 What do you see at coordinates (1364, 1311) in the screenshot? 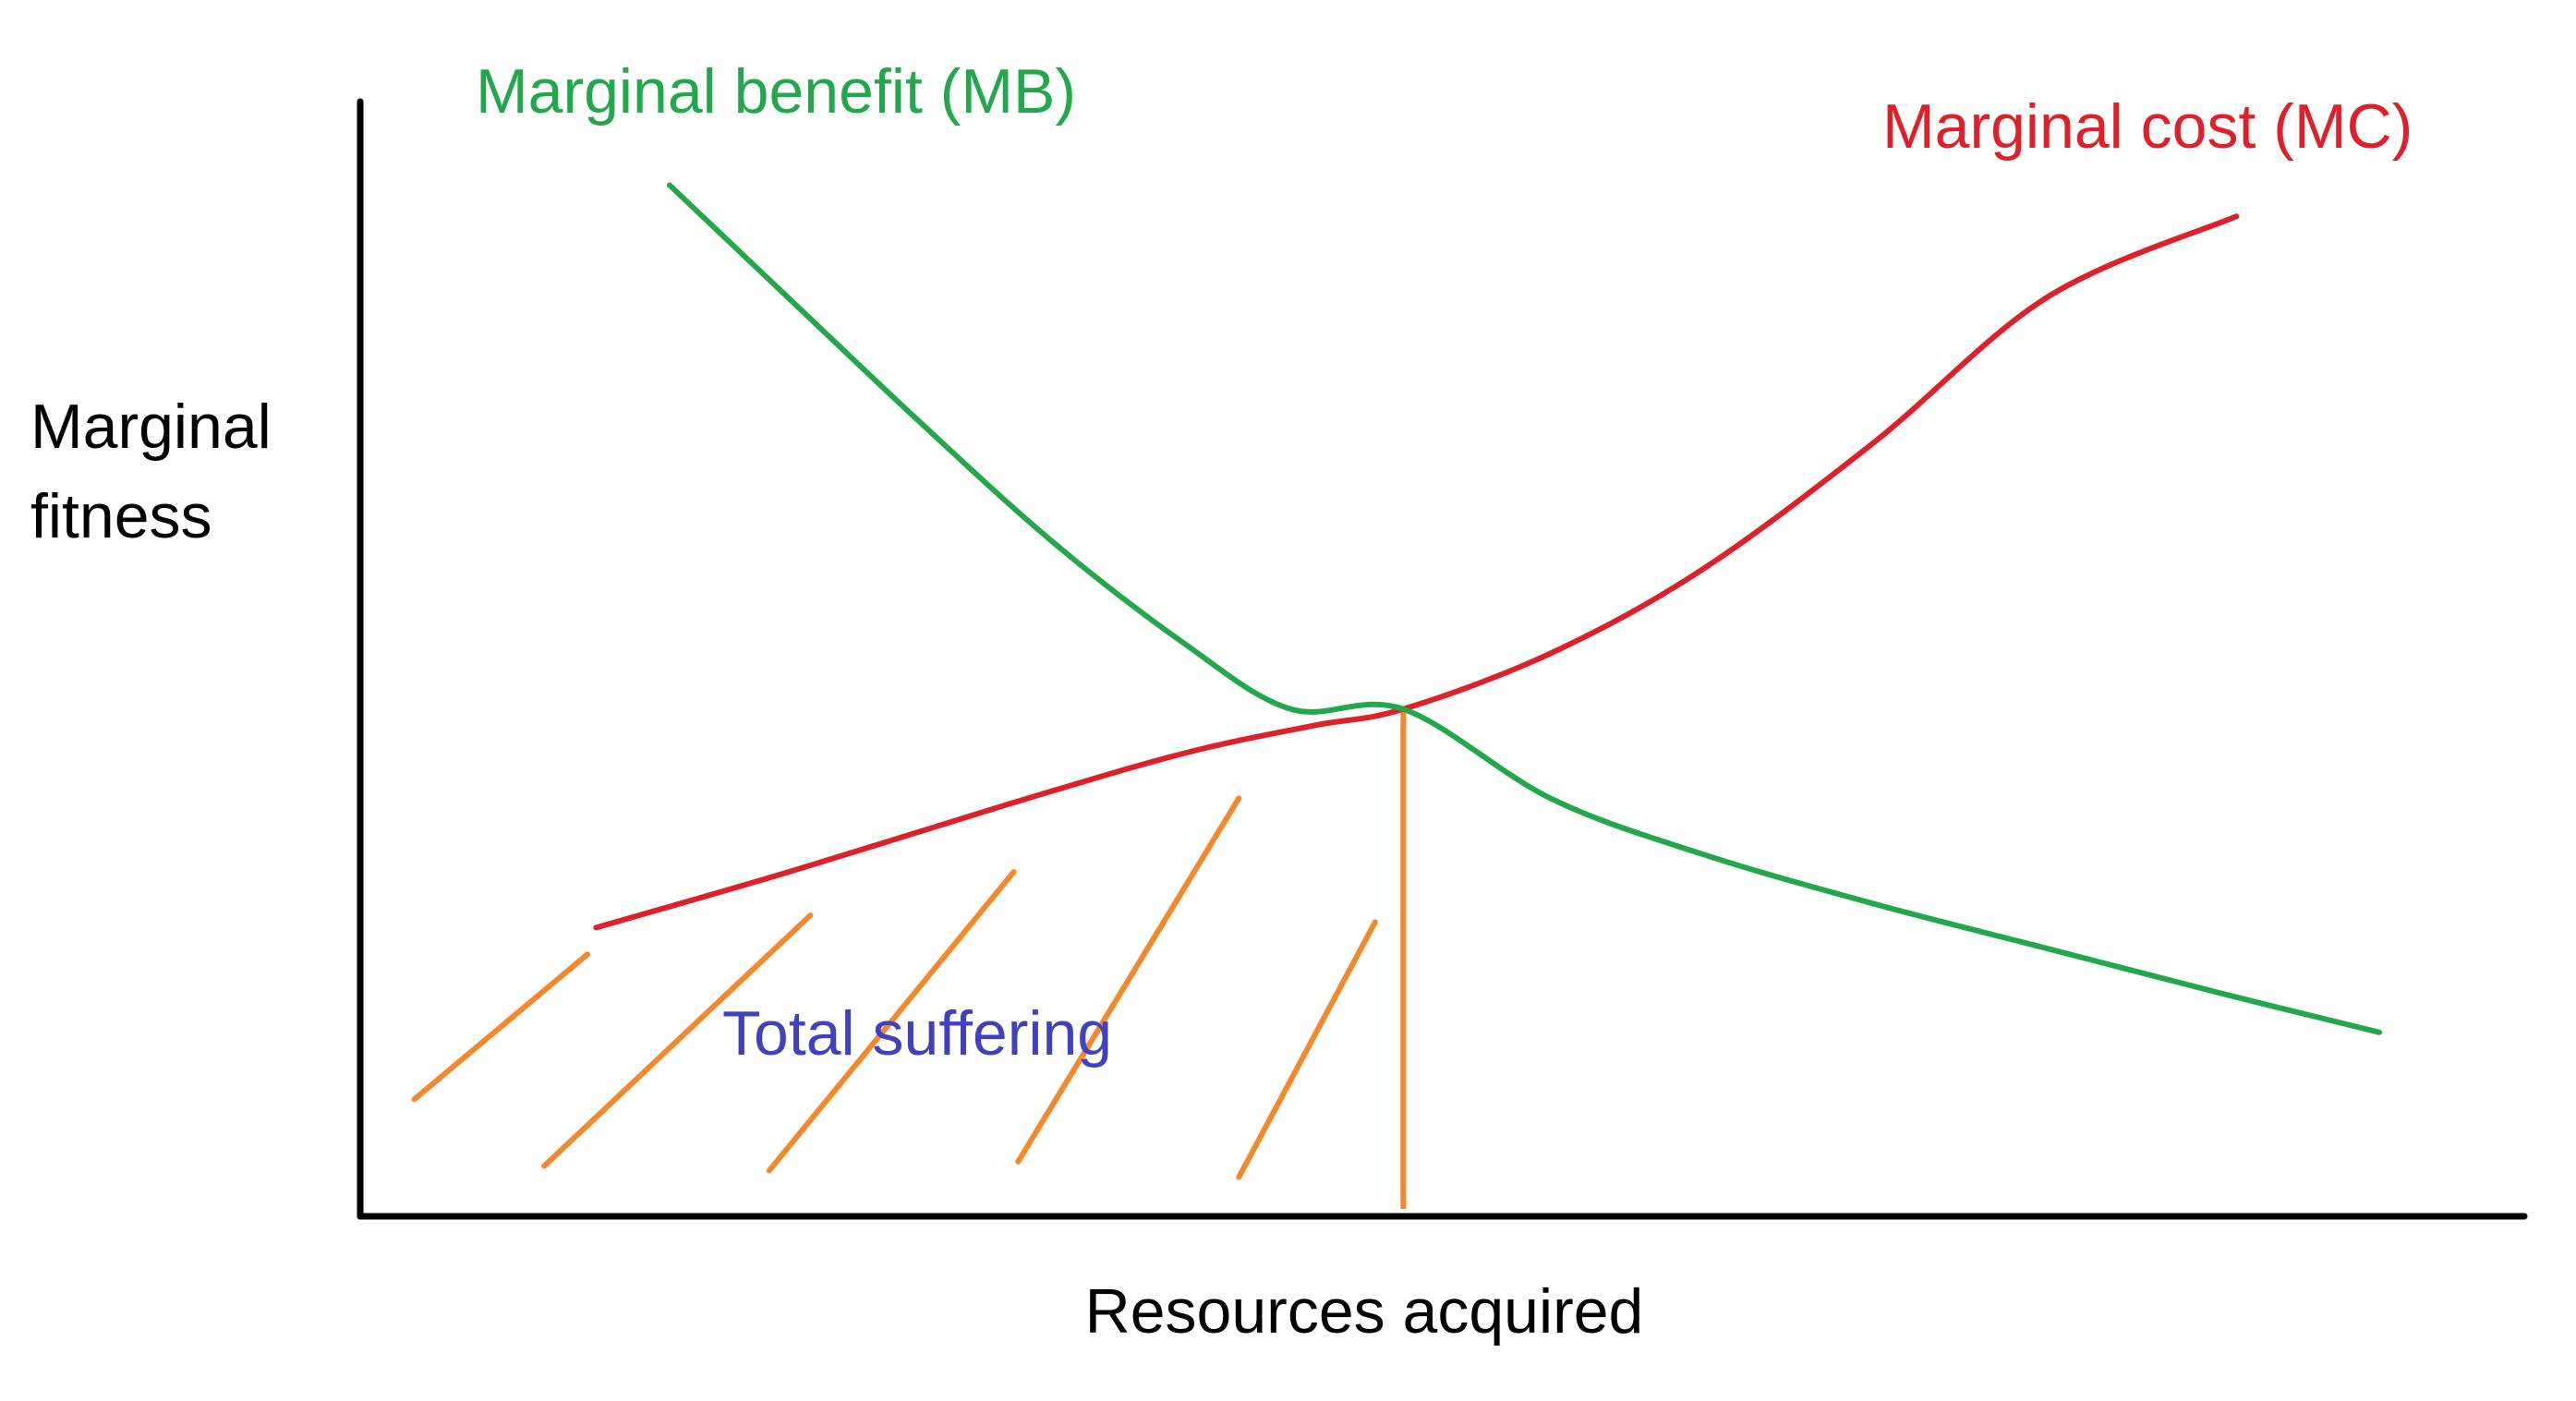
I see `x-axis-label: Resources acquired` at bounding box center [1364, 1311].